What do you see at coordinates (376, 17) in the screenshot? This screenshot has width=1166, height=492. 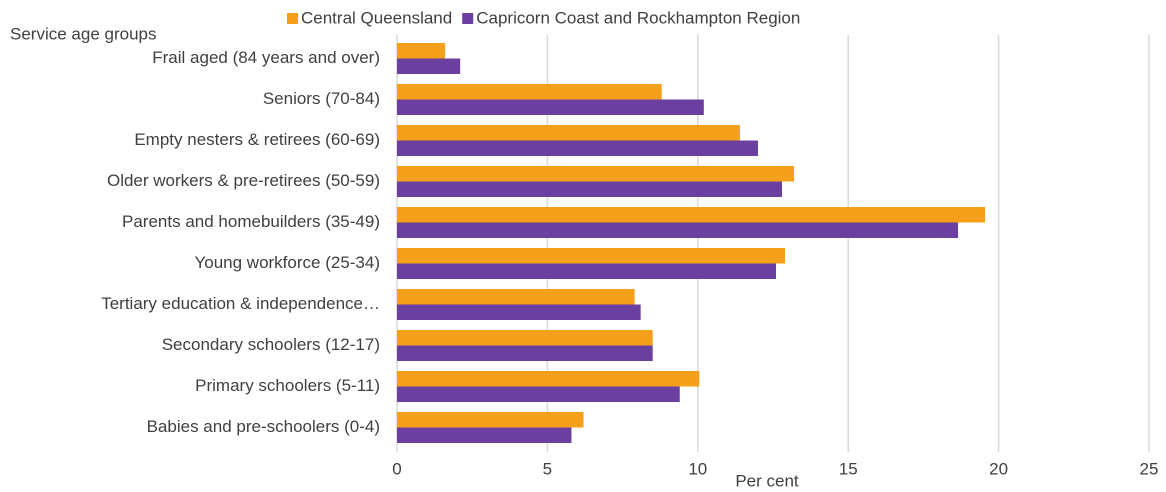 I see `legend-label: Central Queensland` at bounding box center [376, 17].